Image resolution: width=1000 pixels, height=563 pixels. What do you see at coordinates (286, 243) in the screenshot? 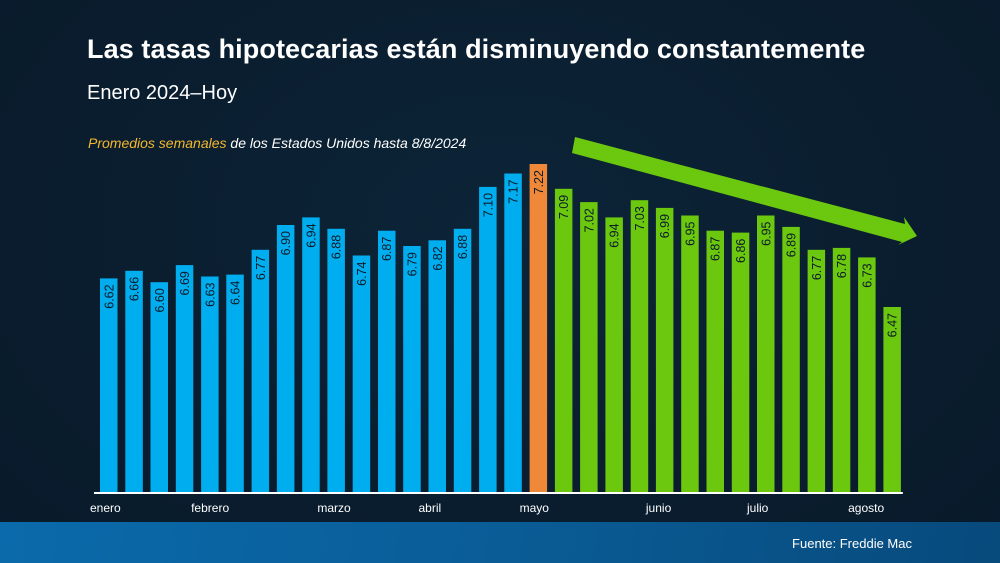
I see `bar-value-label: 6.90` at bounding box center [286, 243].